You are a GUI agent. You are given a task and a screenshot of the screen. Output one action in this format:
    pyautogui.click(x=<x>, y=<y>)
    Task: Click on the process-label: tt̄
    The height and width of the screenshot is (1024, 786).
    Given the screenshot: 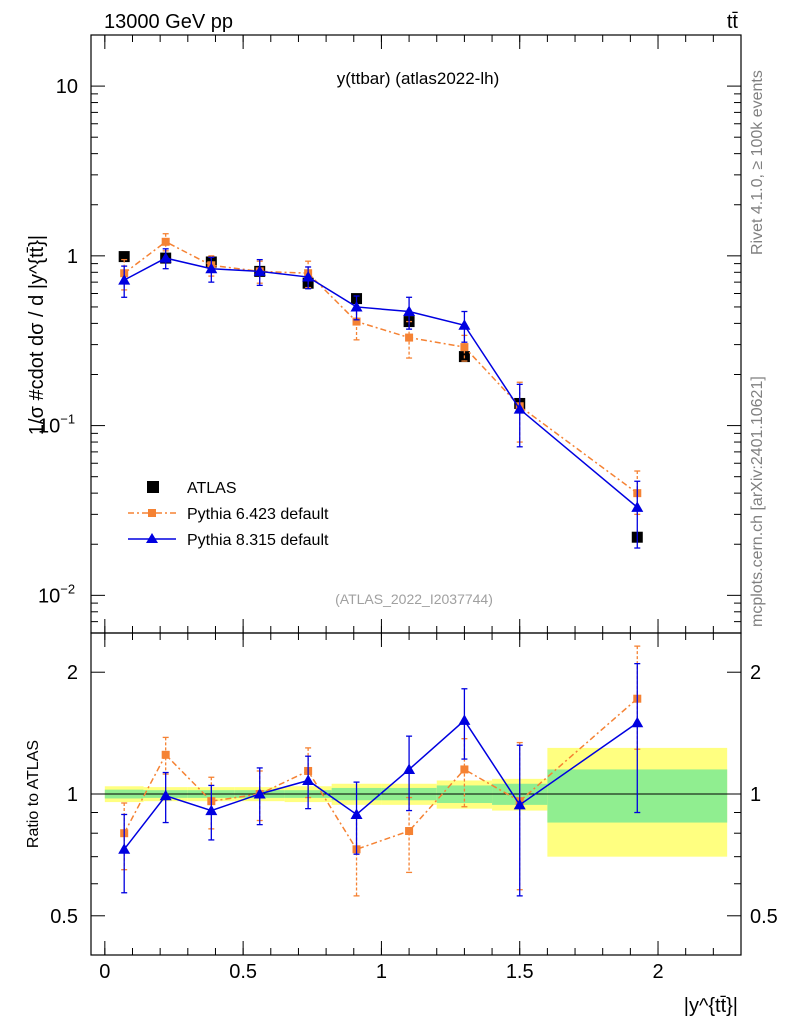 What is the action you would take?
    pyautogui.click(x=733, y=22)
    